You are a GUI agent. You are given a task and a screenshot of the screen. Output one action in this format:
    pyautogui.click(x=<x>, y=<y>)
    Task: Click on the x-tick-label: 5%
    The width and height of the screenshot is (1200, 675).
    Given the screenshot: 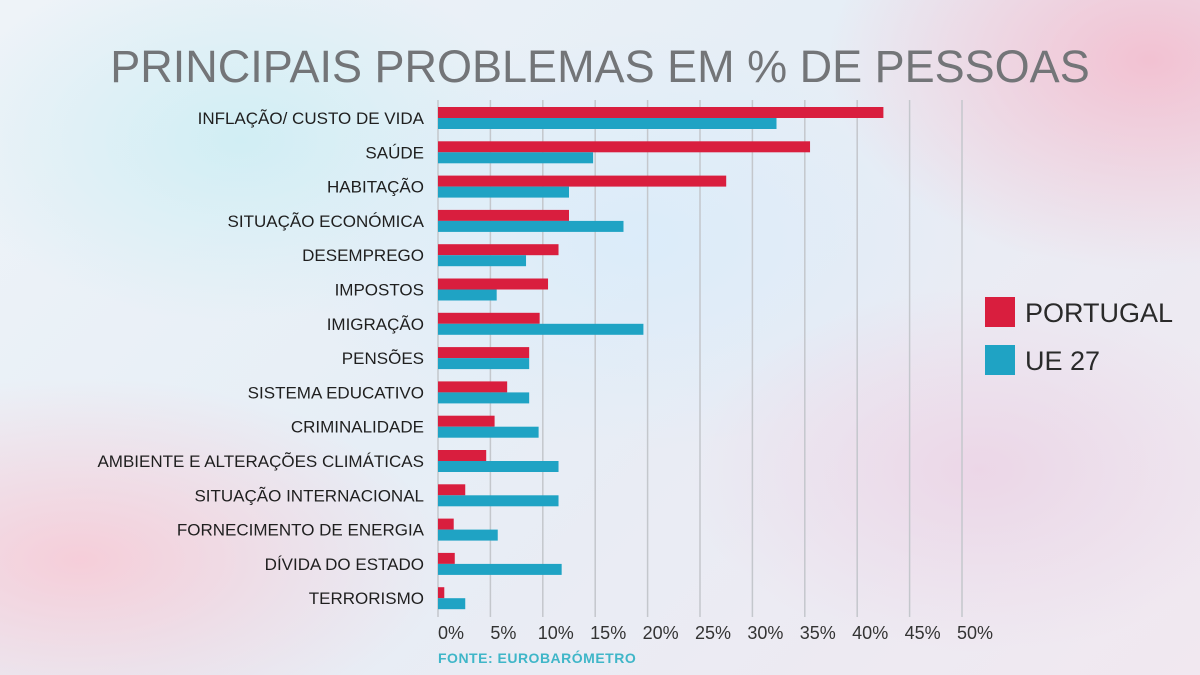 What is the action you would take?
    pyautogui.click(x=503, y=633)
    